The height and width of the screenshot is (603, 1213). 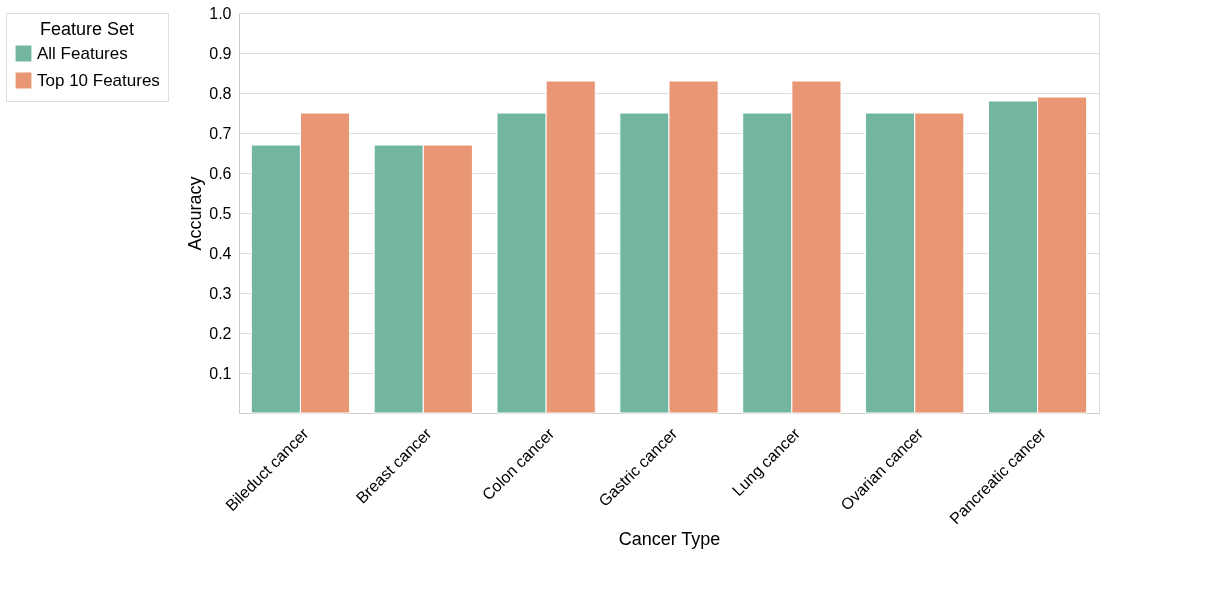 What do you see at coordinates (220, 333) in the screenshot?
I see `y-tick-label: 0.2` at bounding box center [220, 333].